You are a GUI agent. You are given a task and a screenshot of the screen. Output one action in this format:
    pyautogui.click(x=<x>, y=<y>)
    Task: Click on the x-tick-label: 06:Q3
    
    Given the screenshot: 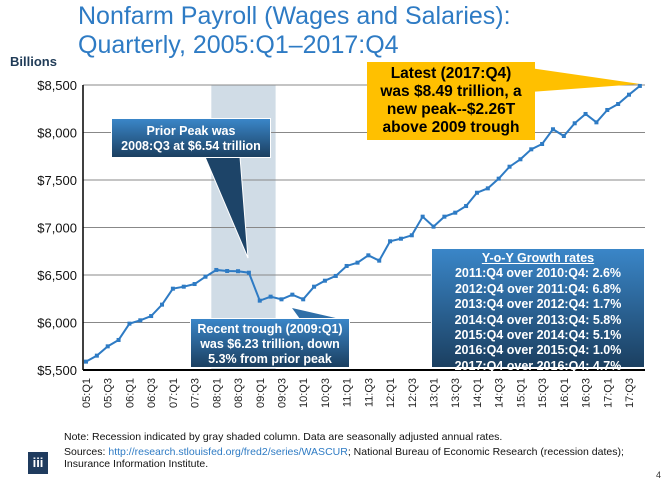 What is the action you would take?
    pyautogui.click(x=152, y=393)
    